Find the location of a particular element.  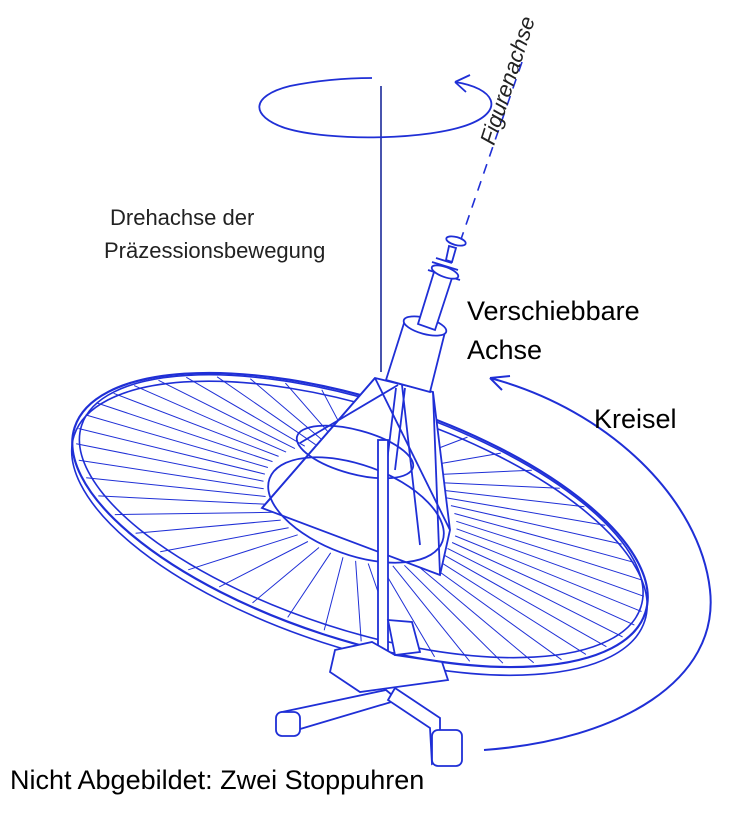

gyroscope-arrowhead-icon is located at coordinates (500, 383).